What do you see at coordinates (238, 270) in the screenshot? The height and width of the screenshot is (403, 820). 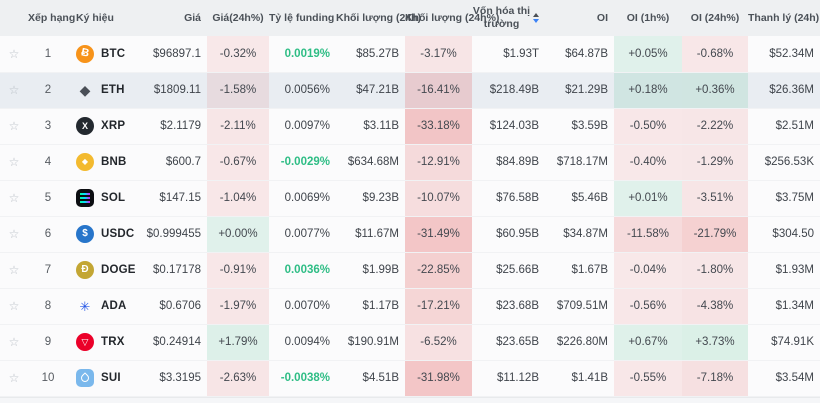 I see `chg24h-value: -0.91%` at bounding box center [238, 270].